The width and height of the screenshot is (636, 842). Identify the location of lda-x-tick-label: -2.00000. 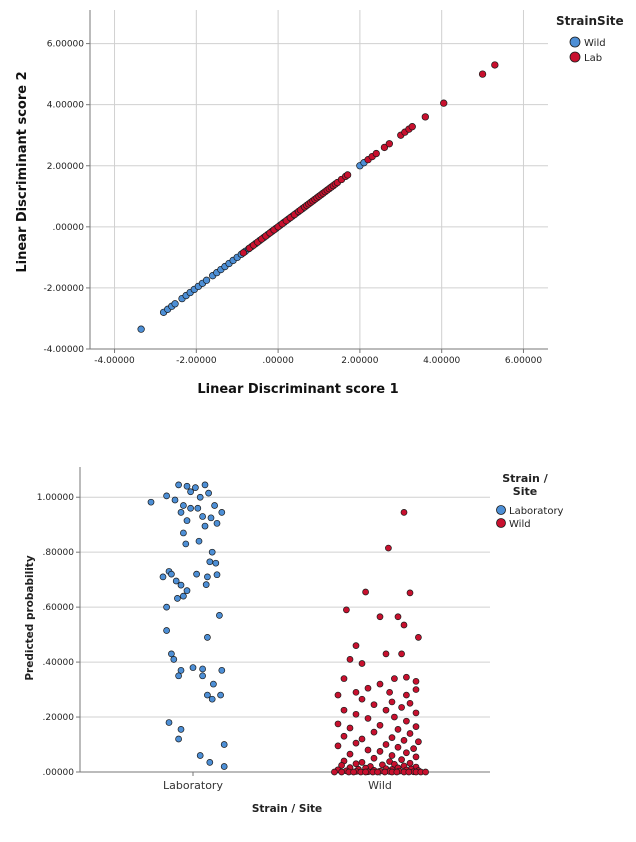
(196, 361).